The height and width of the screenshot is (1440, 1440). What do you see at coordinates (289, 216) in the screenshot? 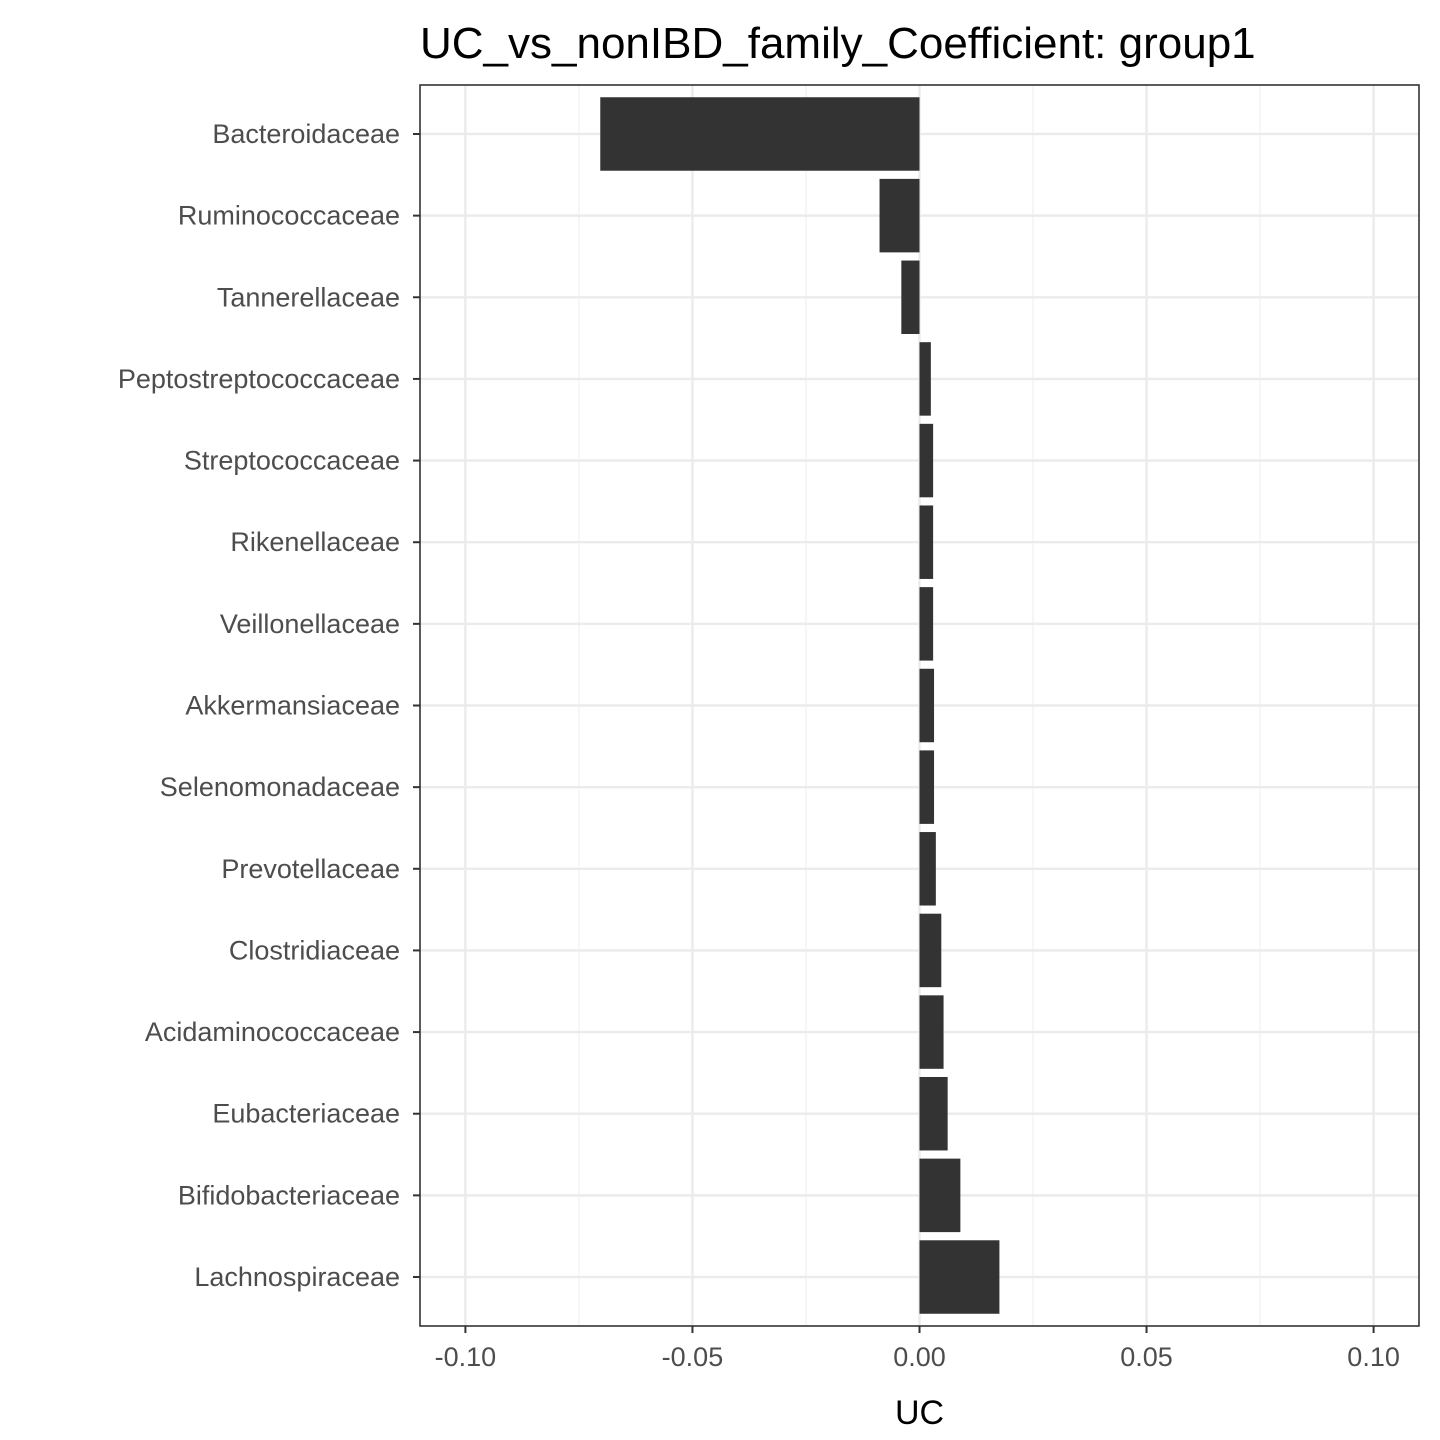
I see `y-tick-label: Ruminococcaceae` at bounding box center [289, 216].